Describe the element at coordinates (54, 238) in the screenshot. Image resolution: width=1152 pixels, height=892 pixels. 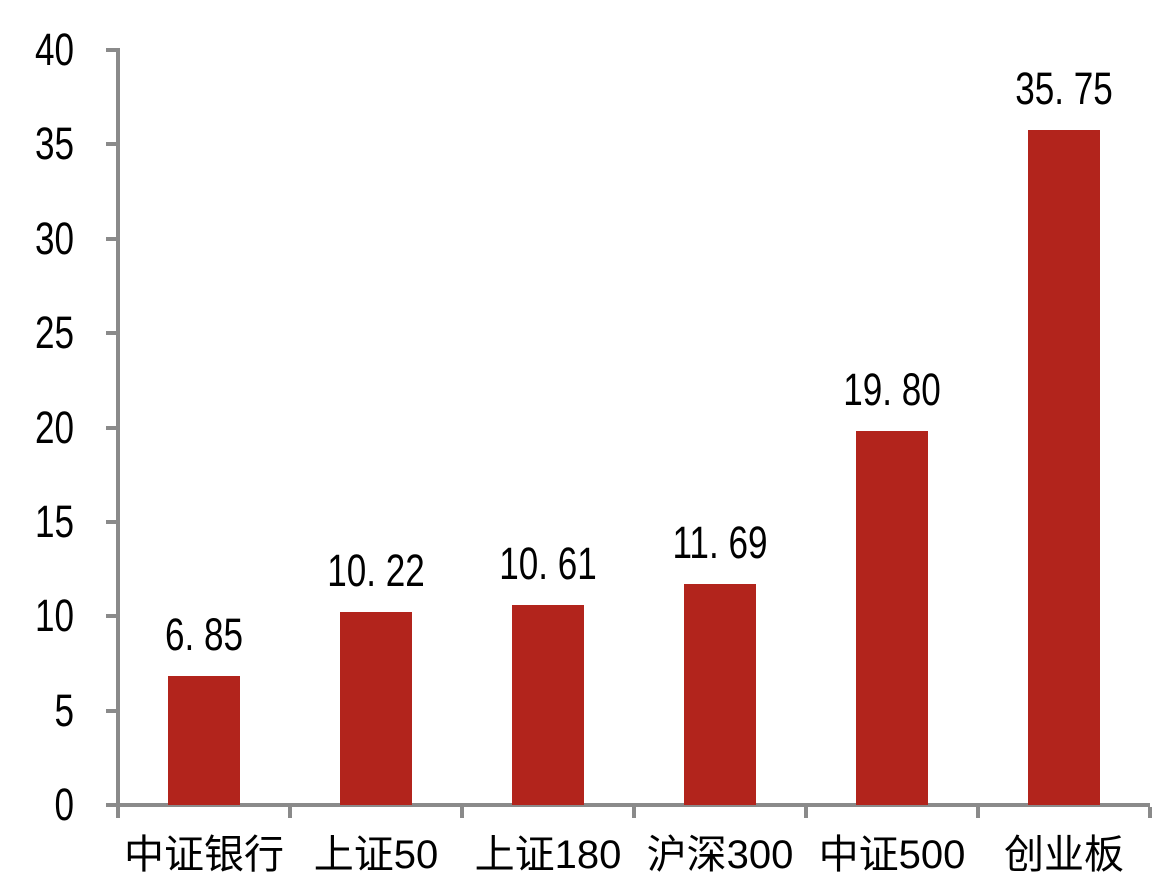
I see `y-axis-tick-label: 30` at that location.